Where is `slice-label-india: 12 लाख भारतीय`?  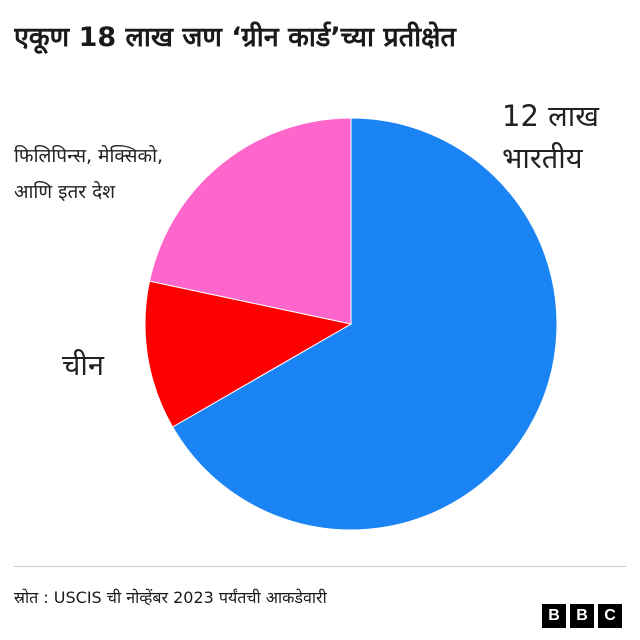
slice-label-india: 12 लाख भारतीय is located at coordinates (567, 137).